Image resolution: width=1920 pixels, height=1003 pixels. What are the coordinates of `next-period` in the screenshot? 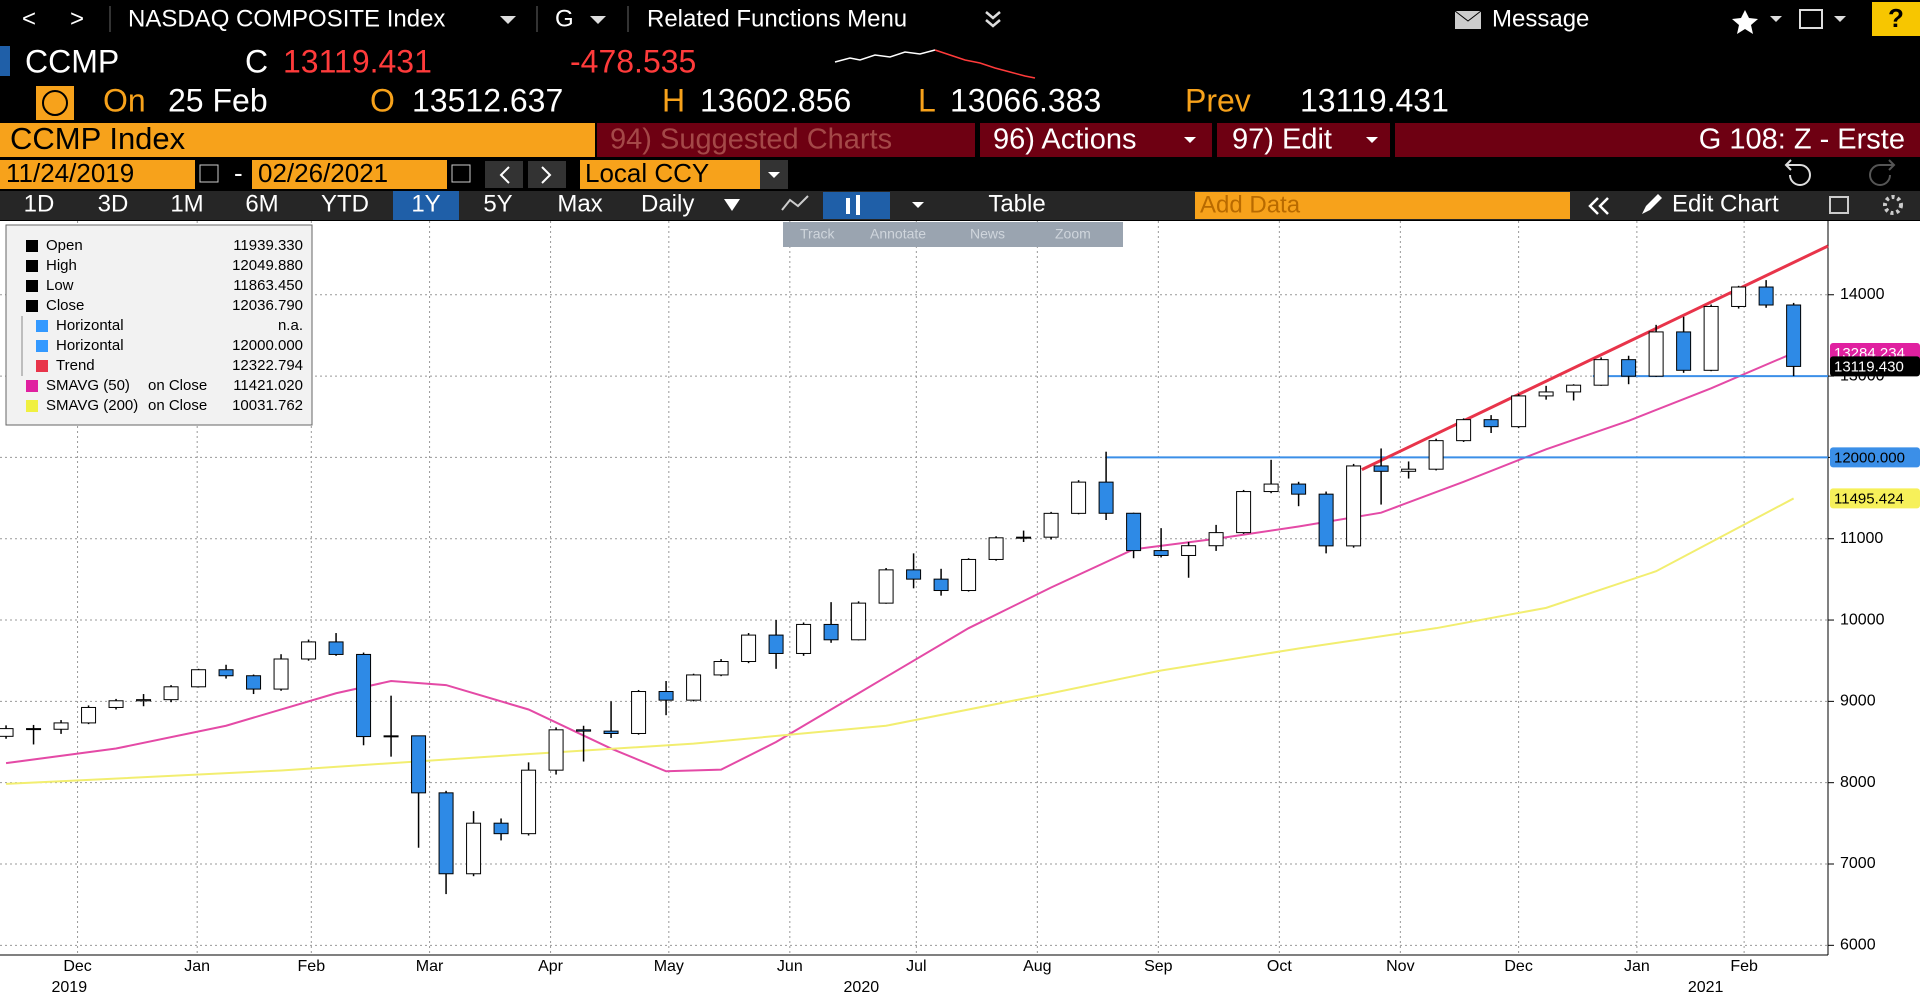 It's located at (547, 174).